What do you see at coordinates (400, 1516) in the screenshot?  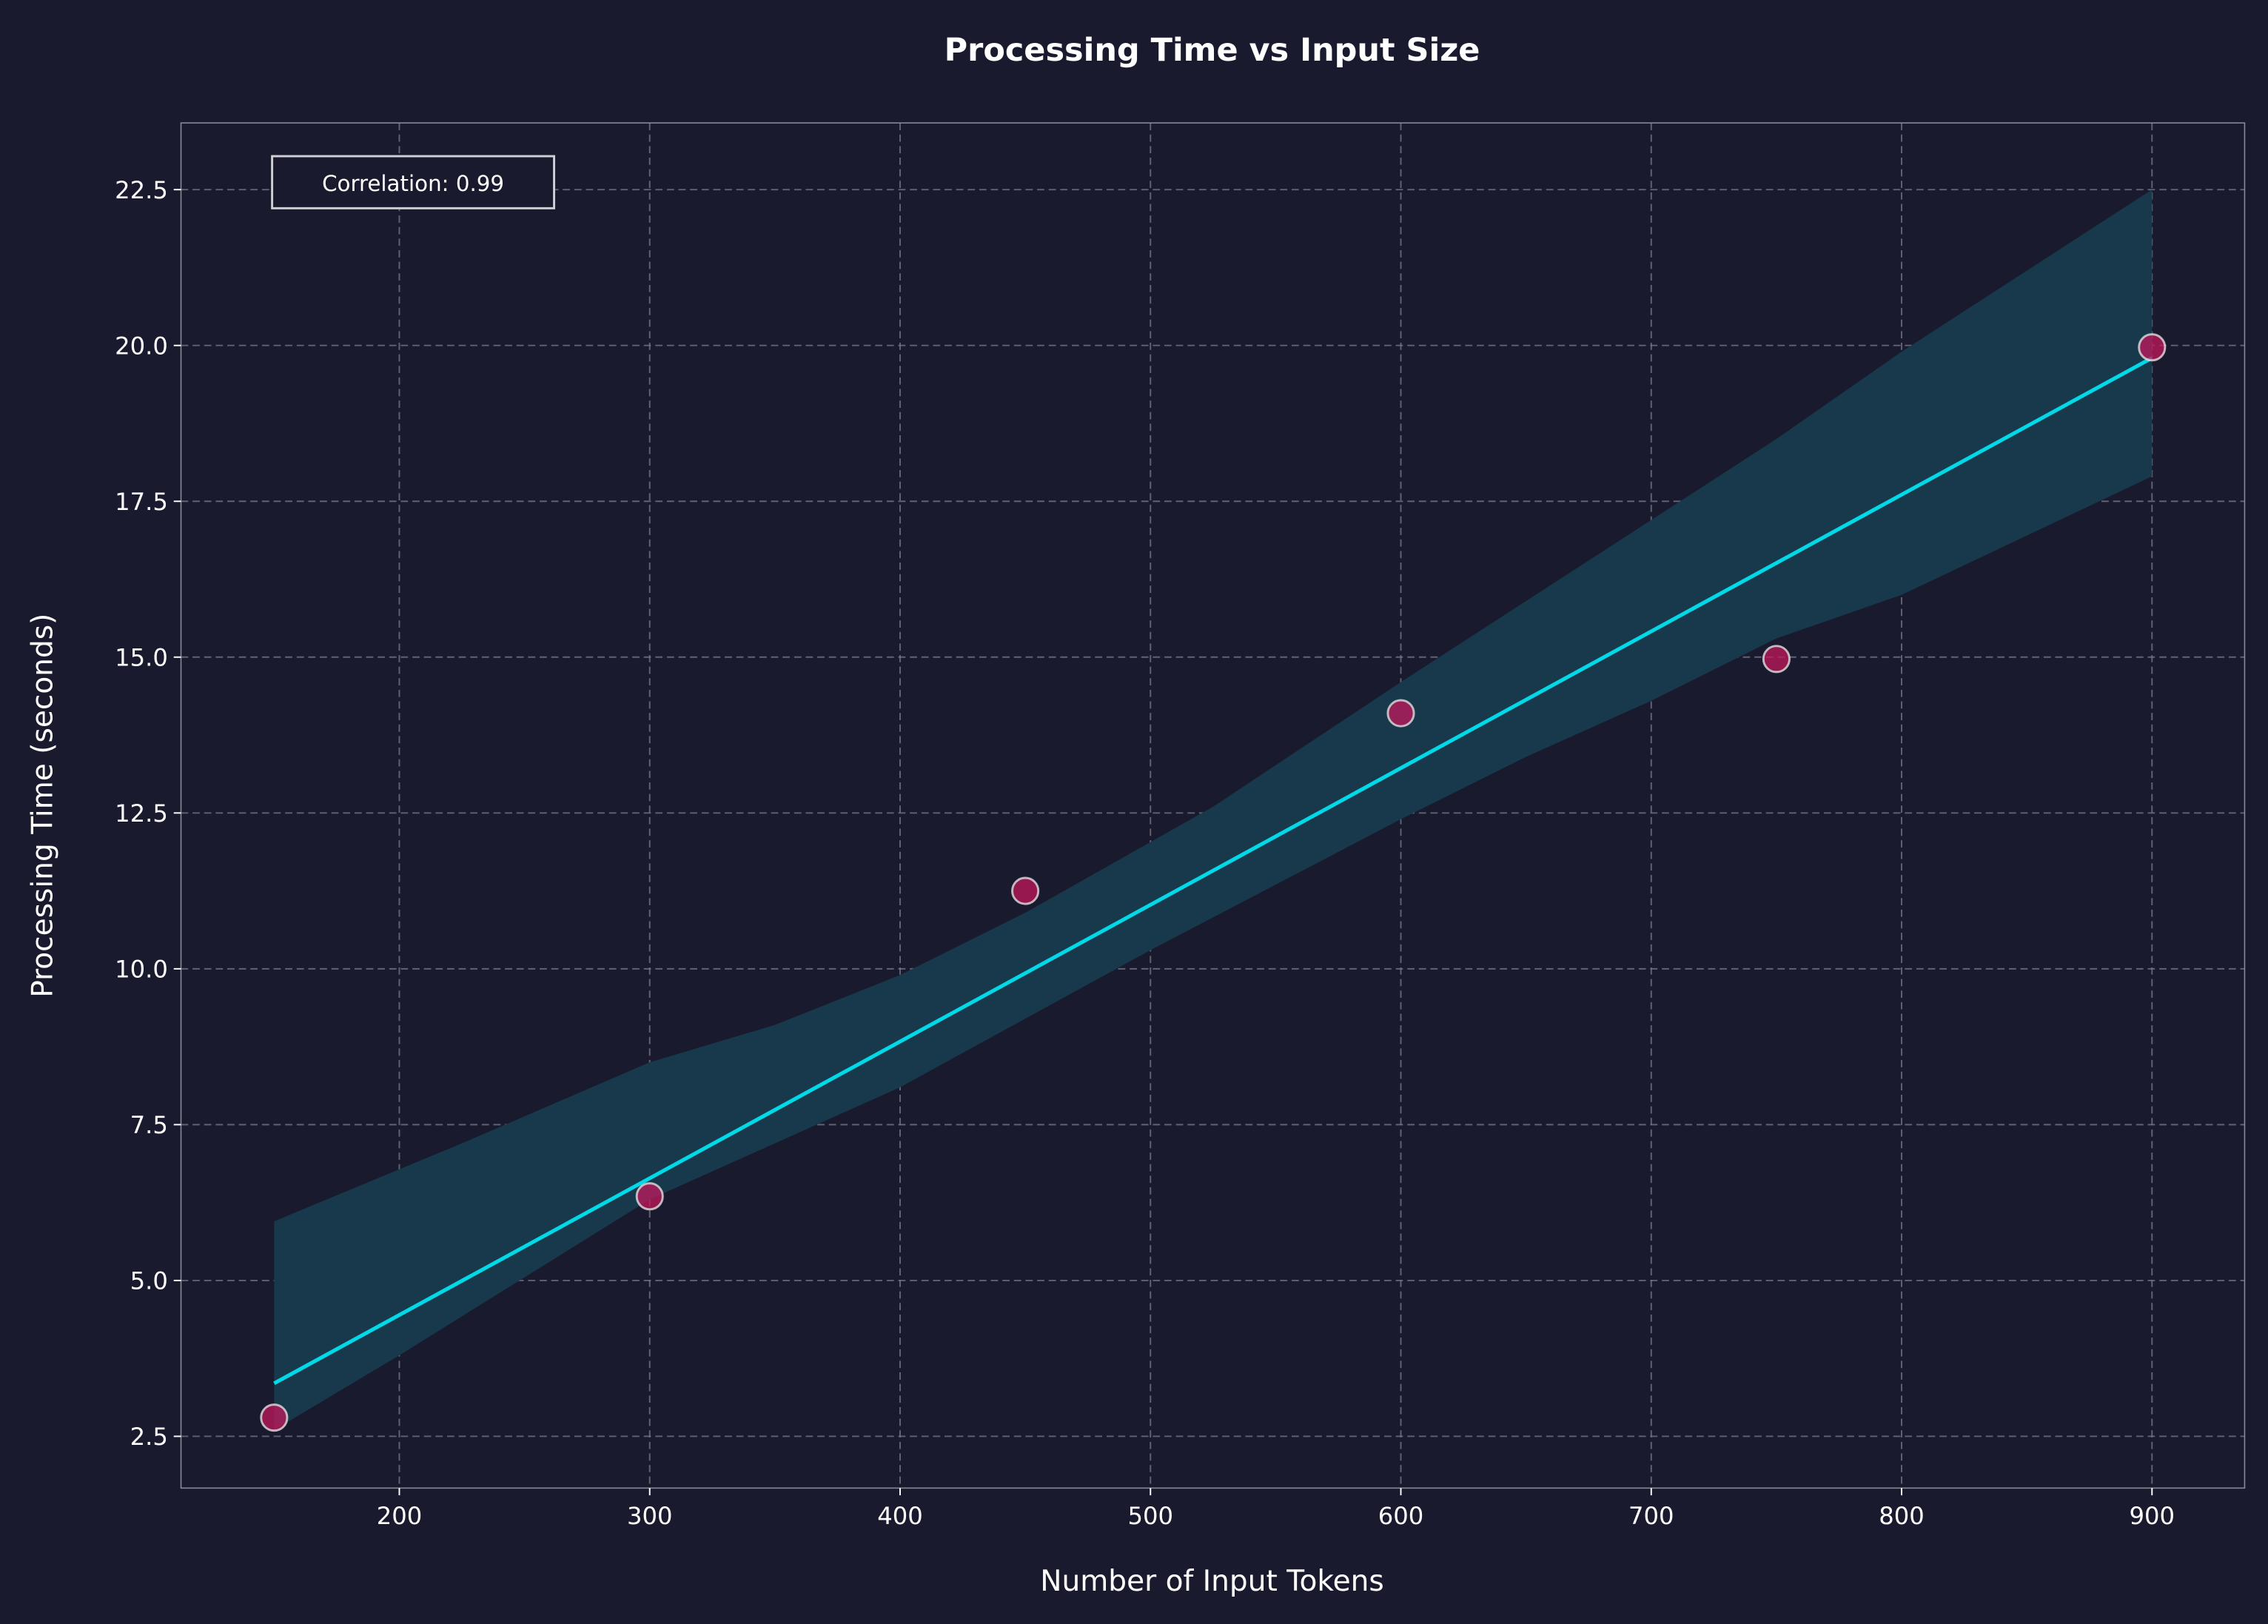 I see `x-tick-label: 200` at bounding box center [400, 1516].